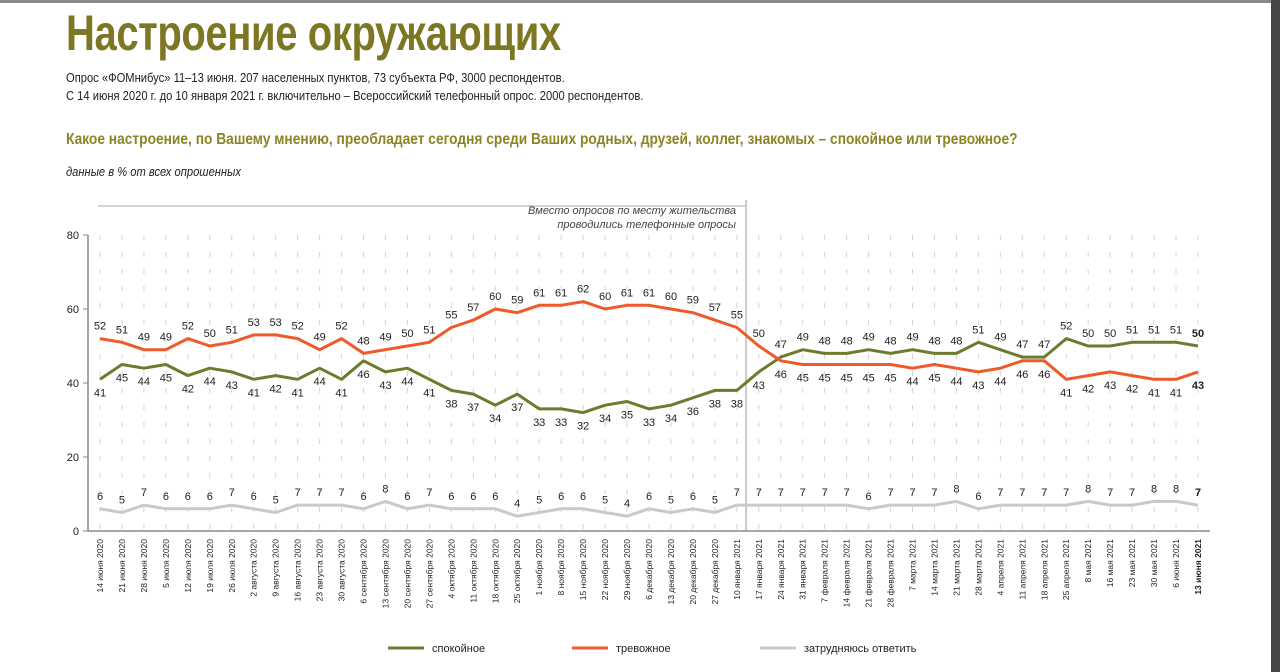 The image size is (1280, 672). I want to click on annotation-line-1: Вместо опросов по месту жительства, so click(632, 211).